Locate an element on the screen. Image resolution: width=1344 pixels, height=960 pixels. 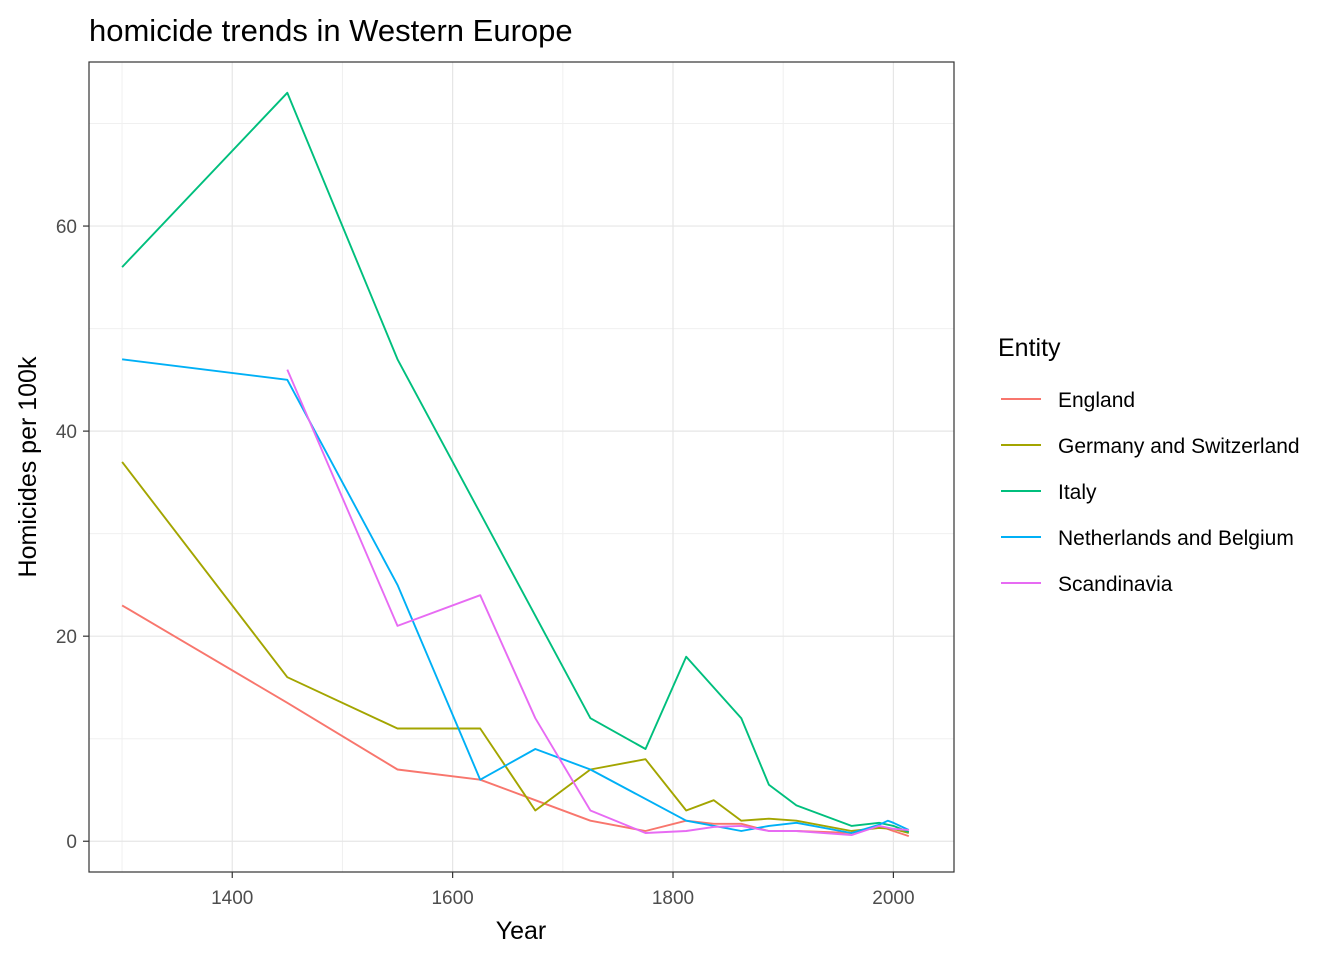
chart-title: homicide trends in Western Europe is located at coordinates (331, 30).